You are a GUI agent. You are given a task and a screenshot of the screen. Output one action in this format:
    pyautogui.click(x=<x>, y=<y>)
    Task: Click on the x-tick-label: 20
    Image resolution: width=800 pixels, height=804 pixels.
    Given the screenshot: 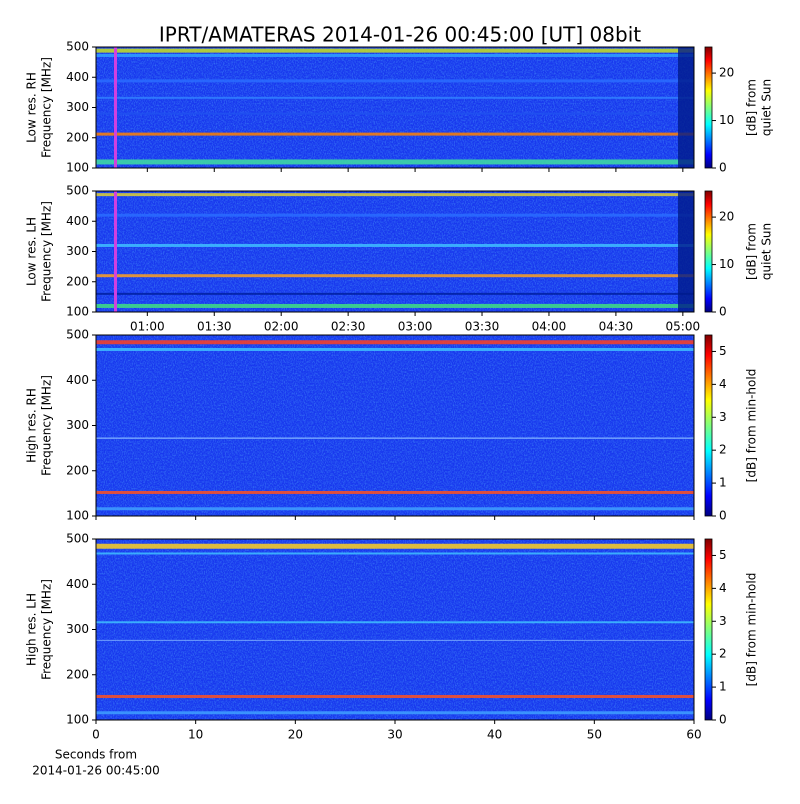 What is the action you would take?
    pyautogui.click(x=295, y=735)
    